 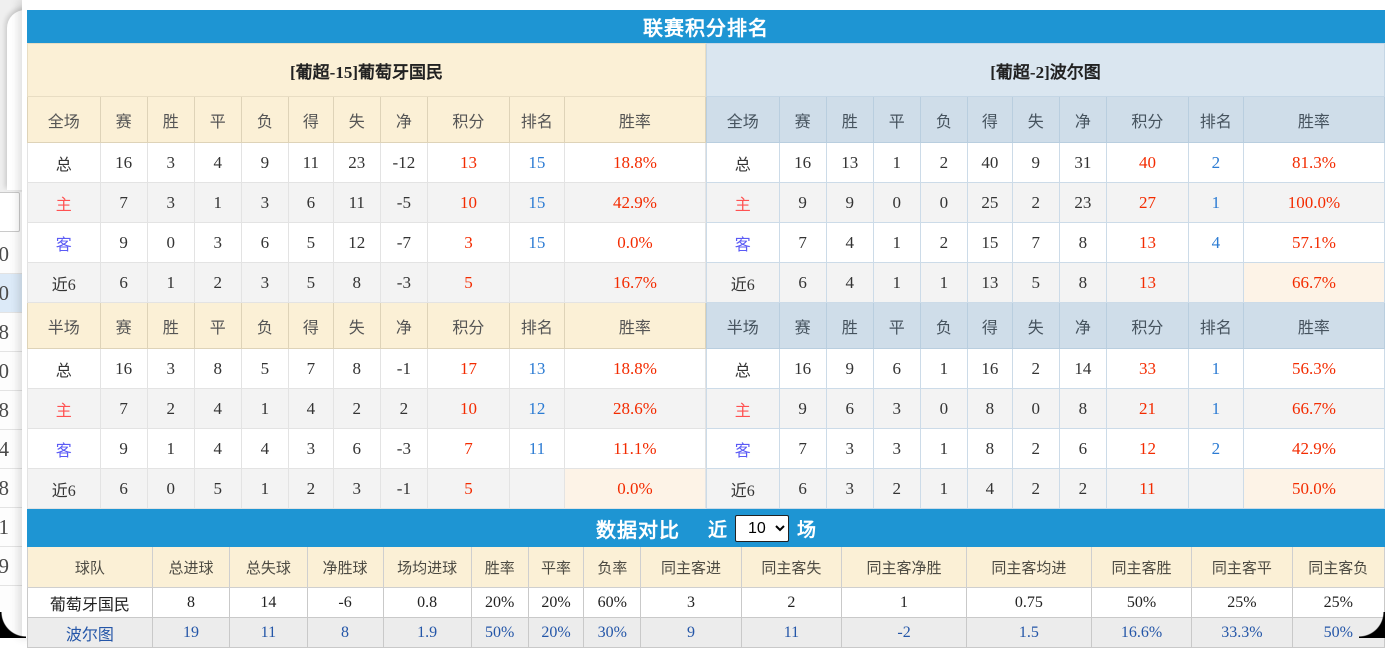 What do you see at coordinates (64, 242) in the screenshot?
I see `row-label: 客` at bounding box center [64, 242].